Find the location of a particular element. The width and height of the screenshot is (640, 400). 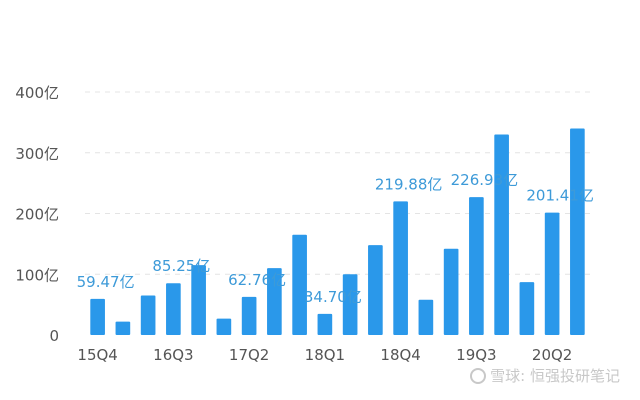

bar-16Q3 is located at coordinates (173, 309).